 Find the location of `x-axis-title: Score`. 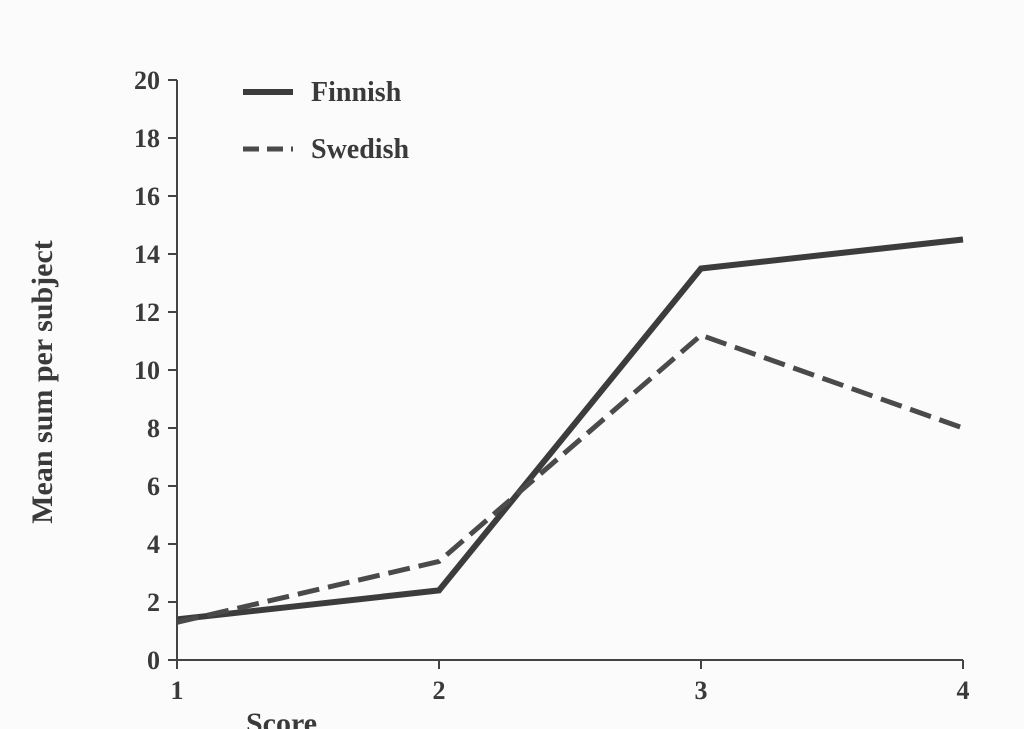

x-axis-title: Score is located at coordinates (281, 718).